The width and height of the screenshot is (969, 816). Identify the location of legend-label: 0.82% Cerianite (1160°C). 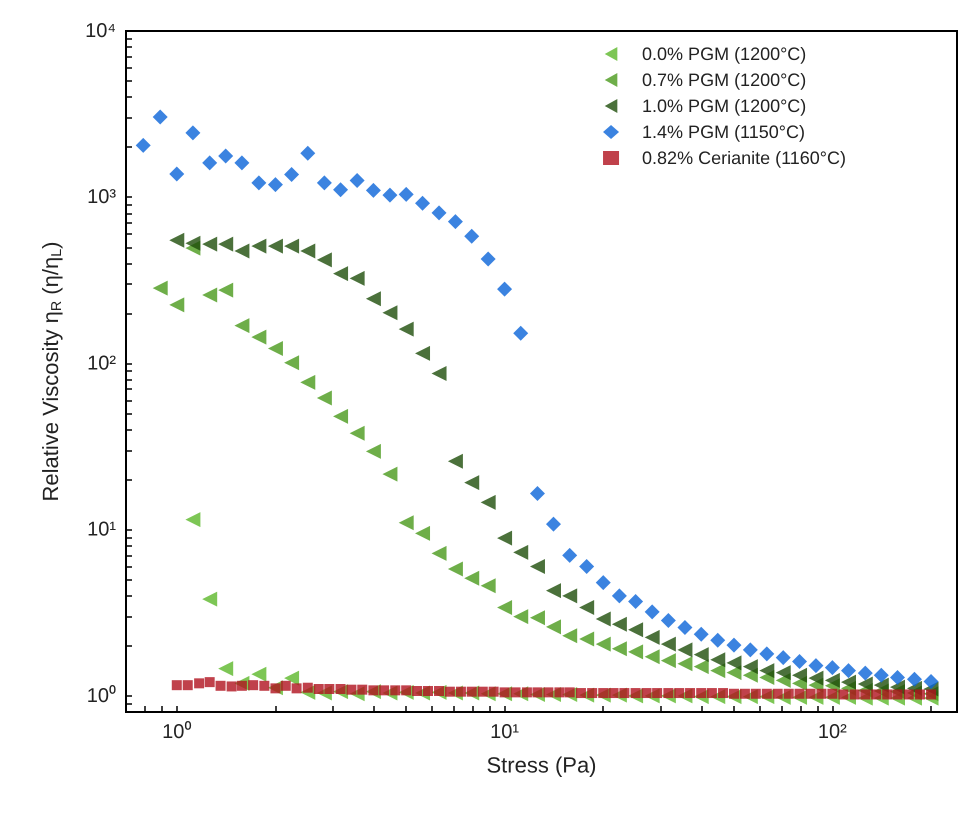
(744, 158).